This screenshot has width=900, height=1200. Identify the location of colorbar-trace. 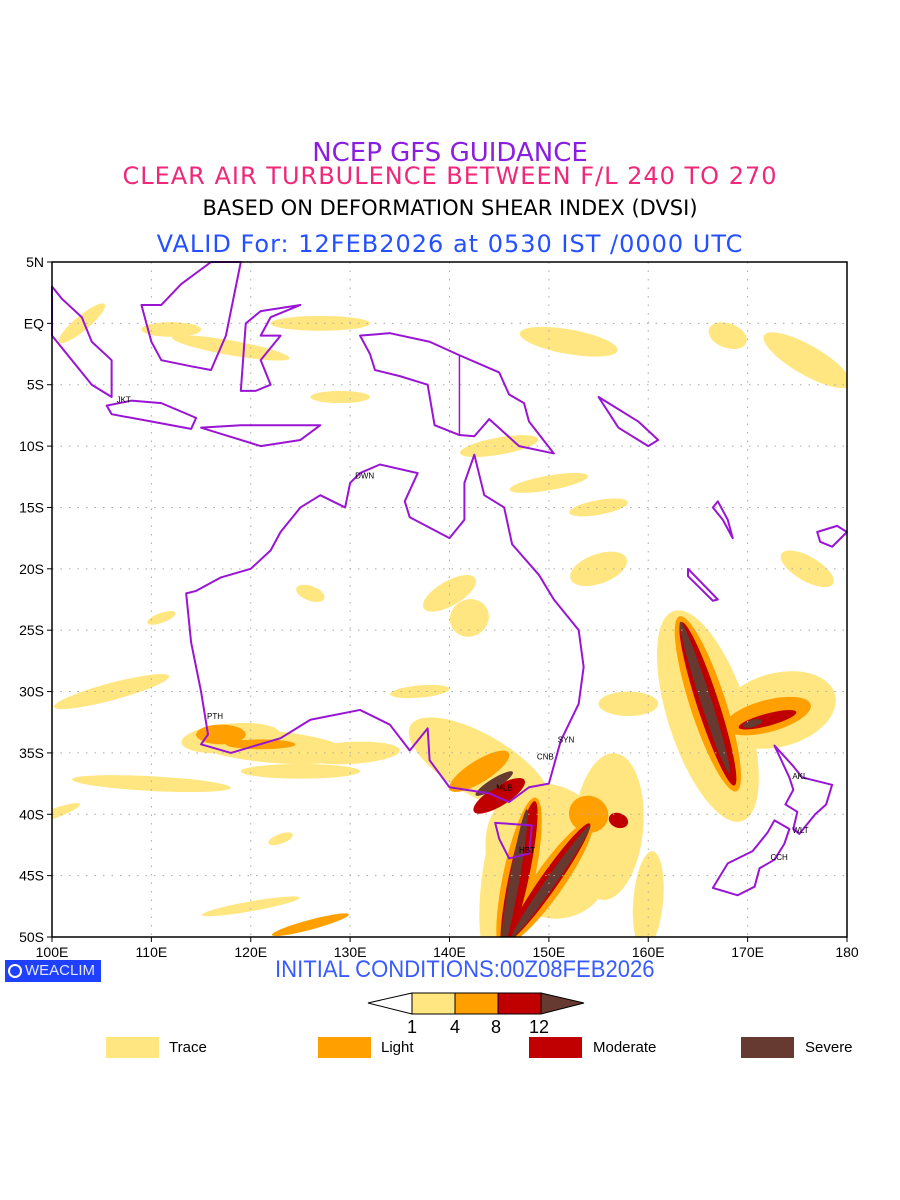
(433, 1003).